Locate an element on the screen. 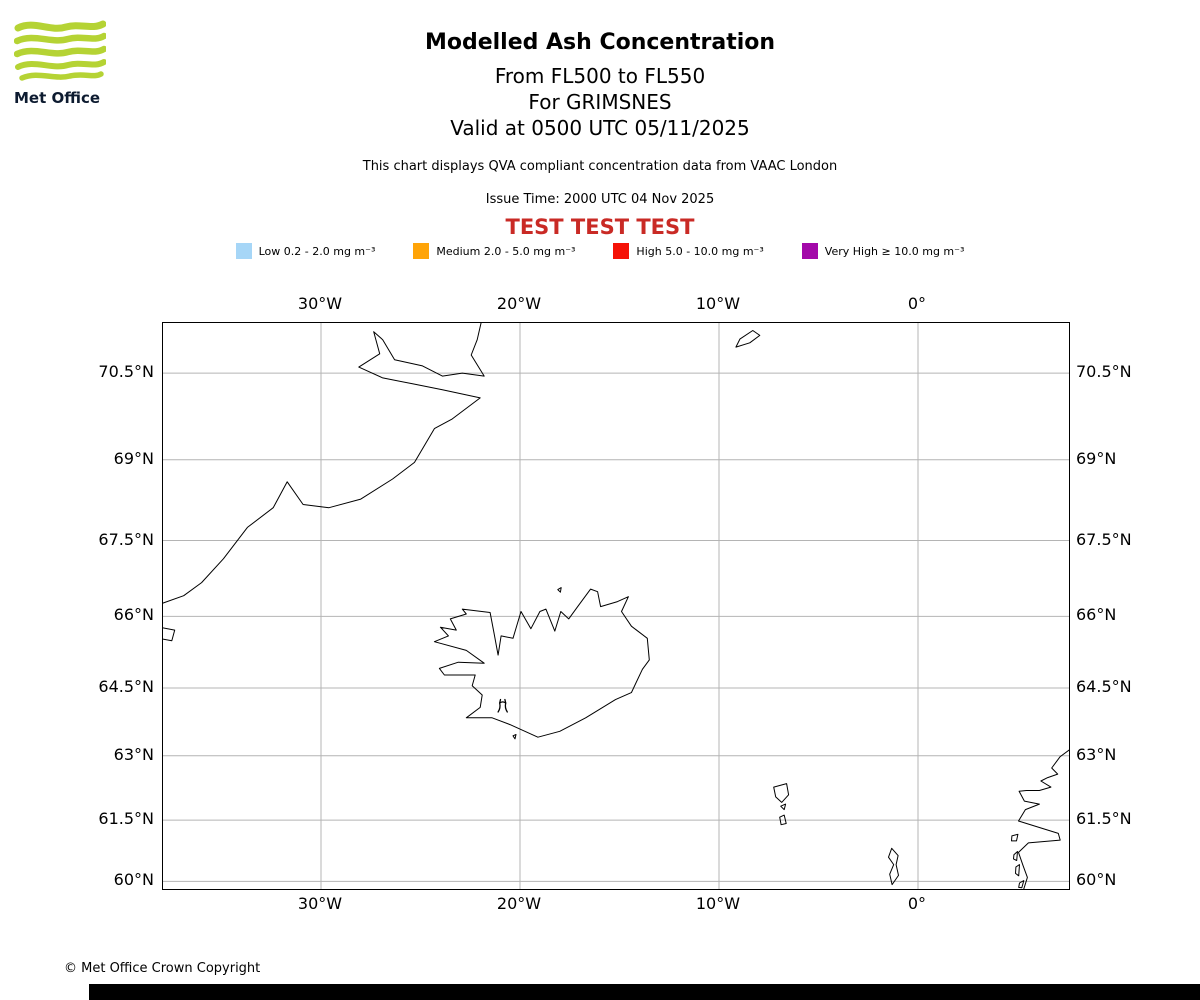 The image size is (1200, 1000). volcano-marker-icon is located at coordinates (502, 705).